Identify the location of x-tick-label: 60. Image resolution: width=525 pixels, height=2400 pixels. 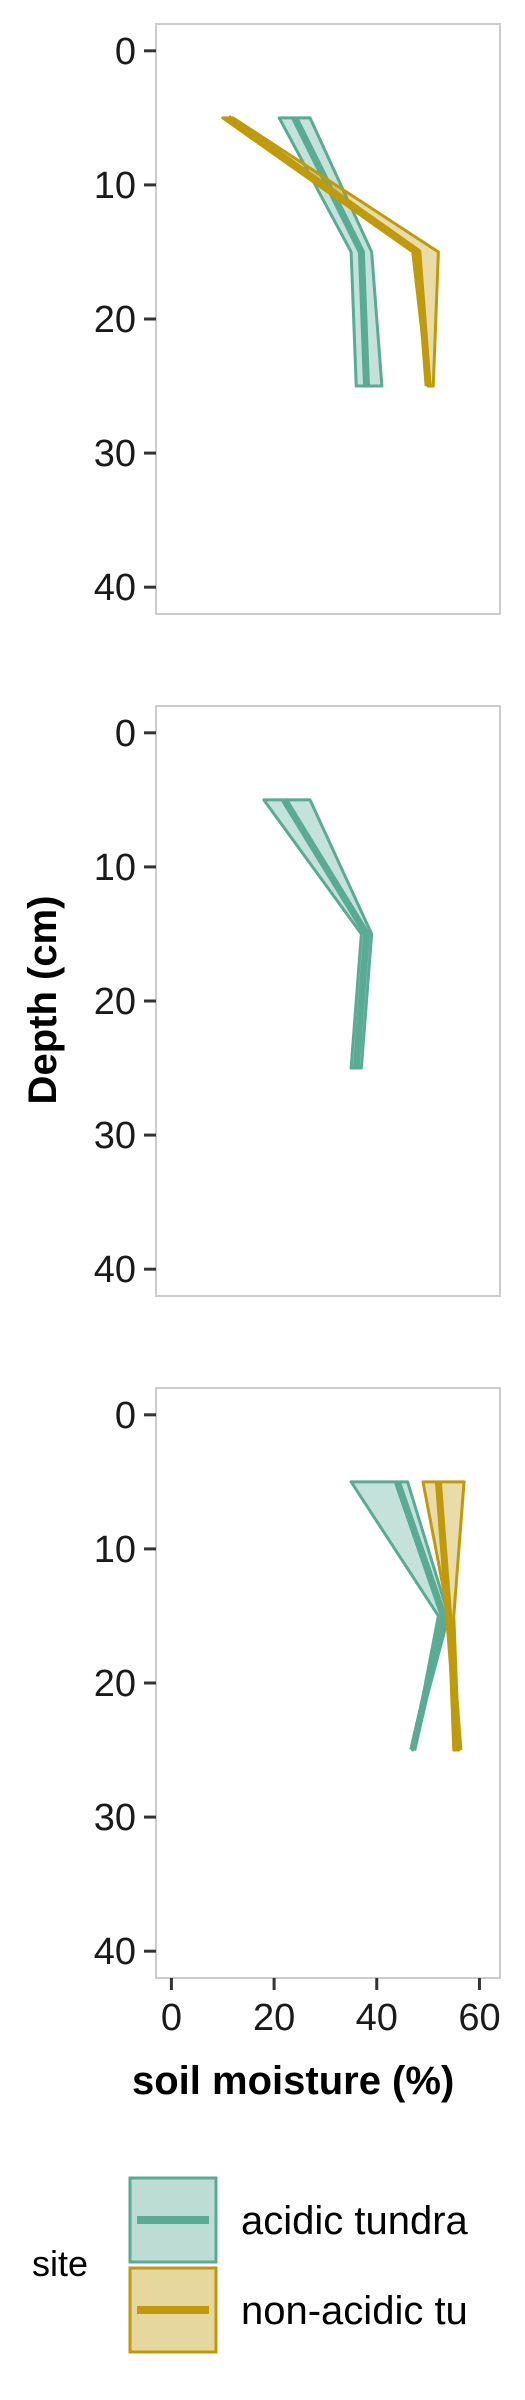
(479, 2018).